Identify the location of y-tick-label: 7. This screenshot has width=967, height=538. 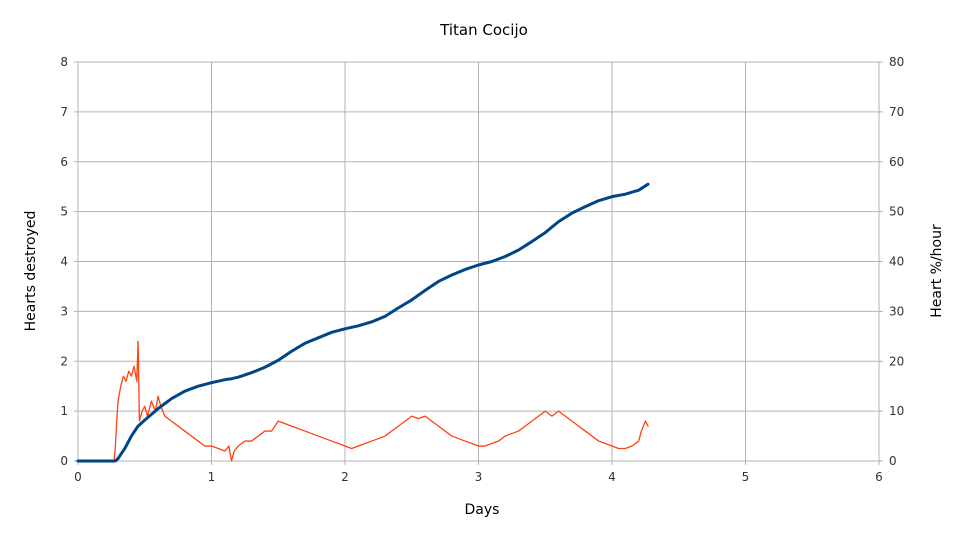
(64, 112).